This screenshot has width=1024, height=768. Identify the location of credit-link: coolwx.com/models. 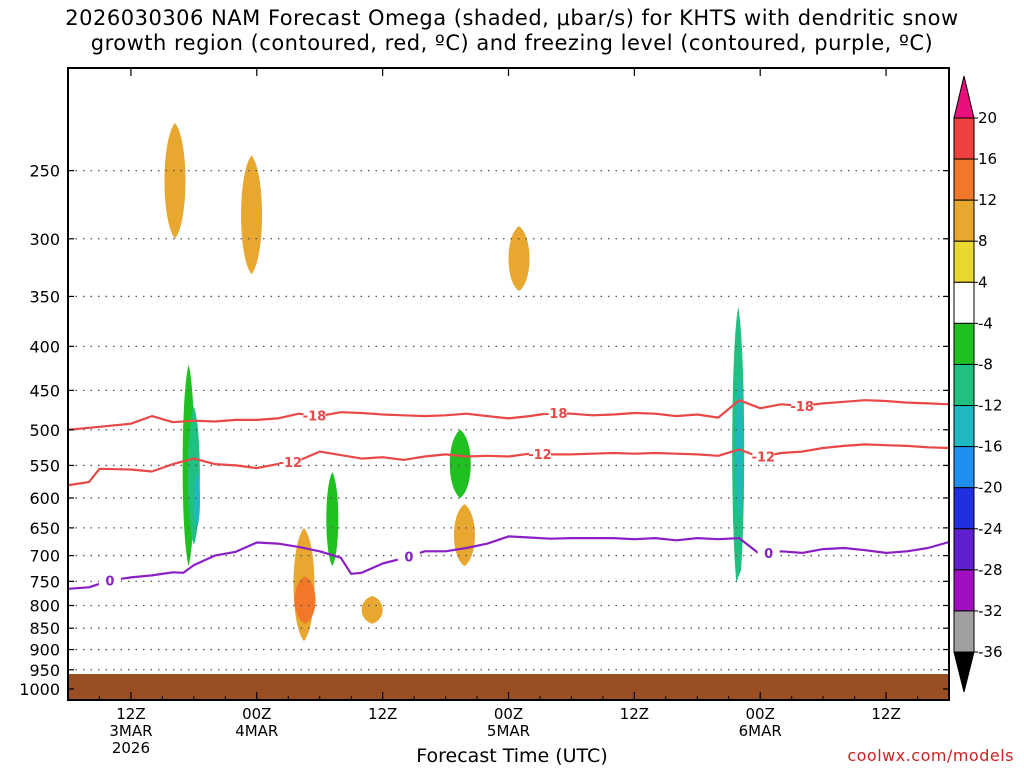
(930, 755).